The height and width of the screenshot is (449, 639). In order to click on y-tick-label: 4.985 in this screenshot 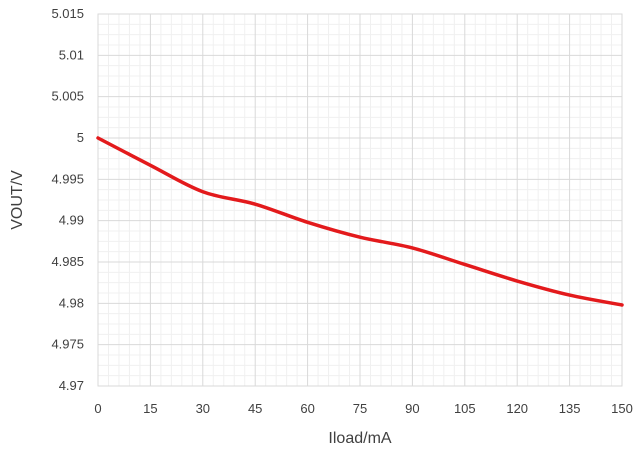, I will do `click(67, 261)`.